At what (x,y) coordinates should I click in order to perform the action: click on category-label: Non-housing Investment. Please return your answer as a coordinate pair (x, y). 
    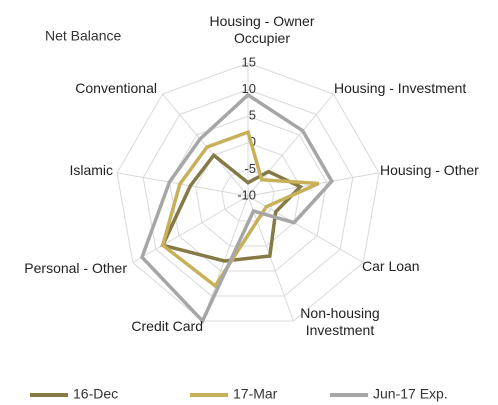
    Looking at the image, I should click on (340, 321).